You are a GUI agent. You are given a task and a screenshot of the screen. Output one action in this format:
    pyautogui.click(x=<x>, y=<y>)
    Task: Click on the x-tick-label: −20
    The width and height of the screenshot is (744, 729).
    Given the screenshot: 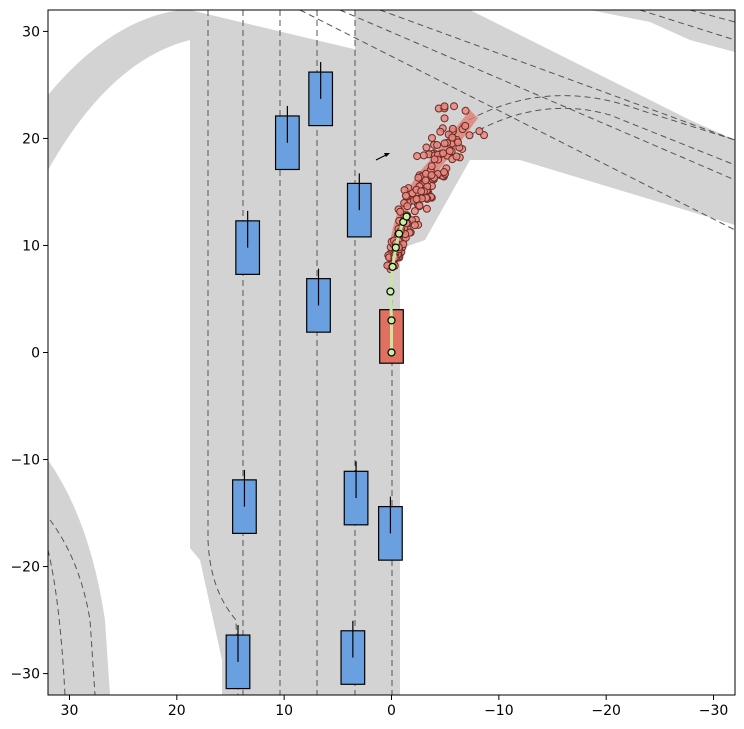 What is the action you would take?
    pyautogui.click(x=606, y=711)
    